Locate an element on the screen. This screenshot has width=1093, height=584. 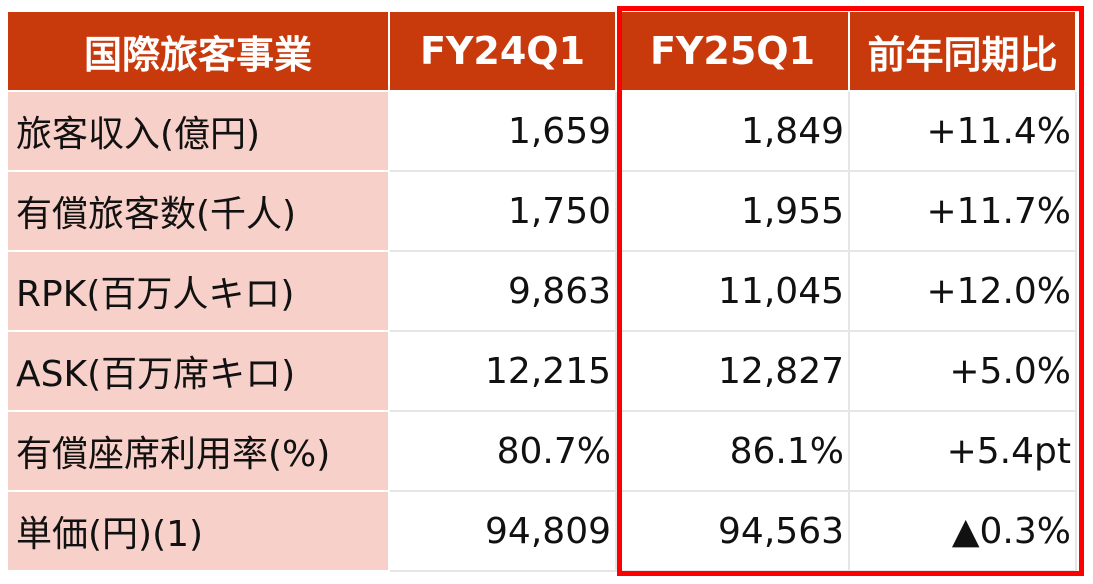
cell-fy24q1: 9,863 is located at coordinates (502, 291).